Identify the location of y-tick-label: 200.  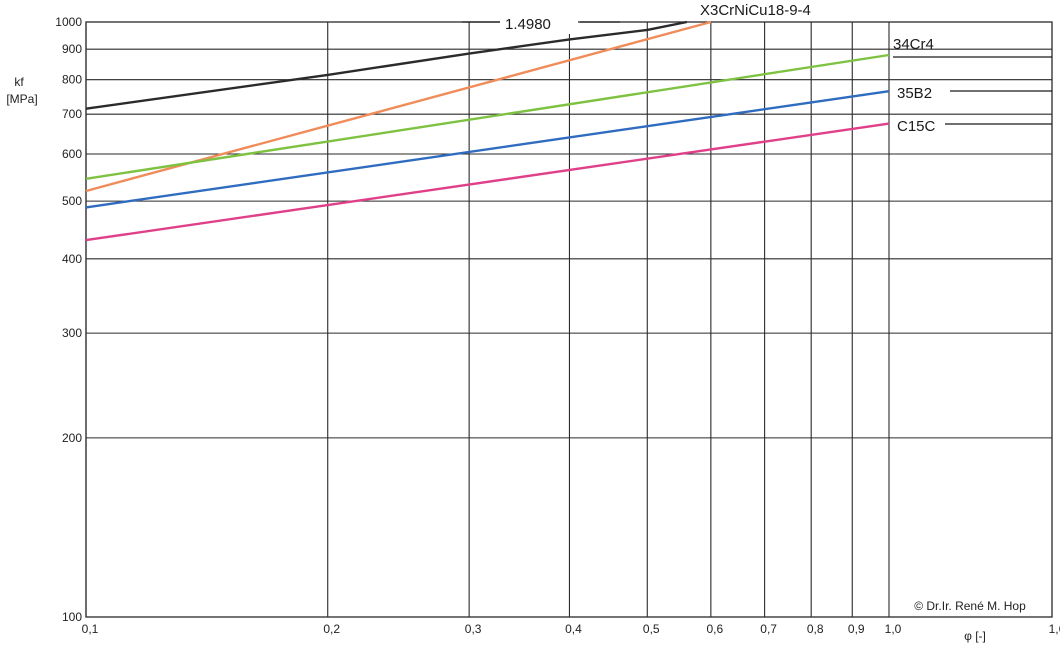
(72, 438).